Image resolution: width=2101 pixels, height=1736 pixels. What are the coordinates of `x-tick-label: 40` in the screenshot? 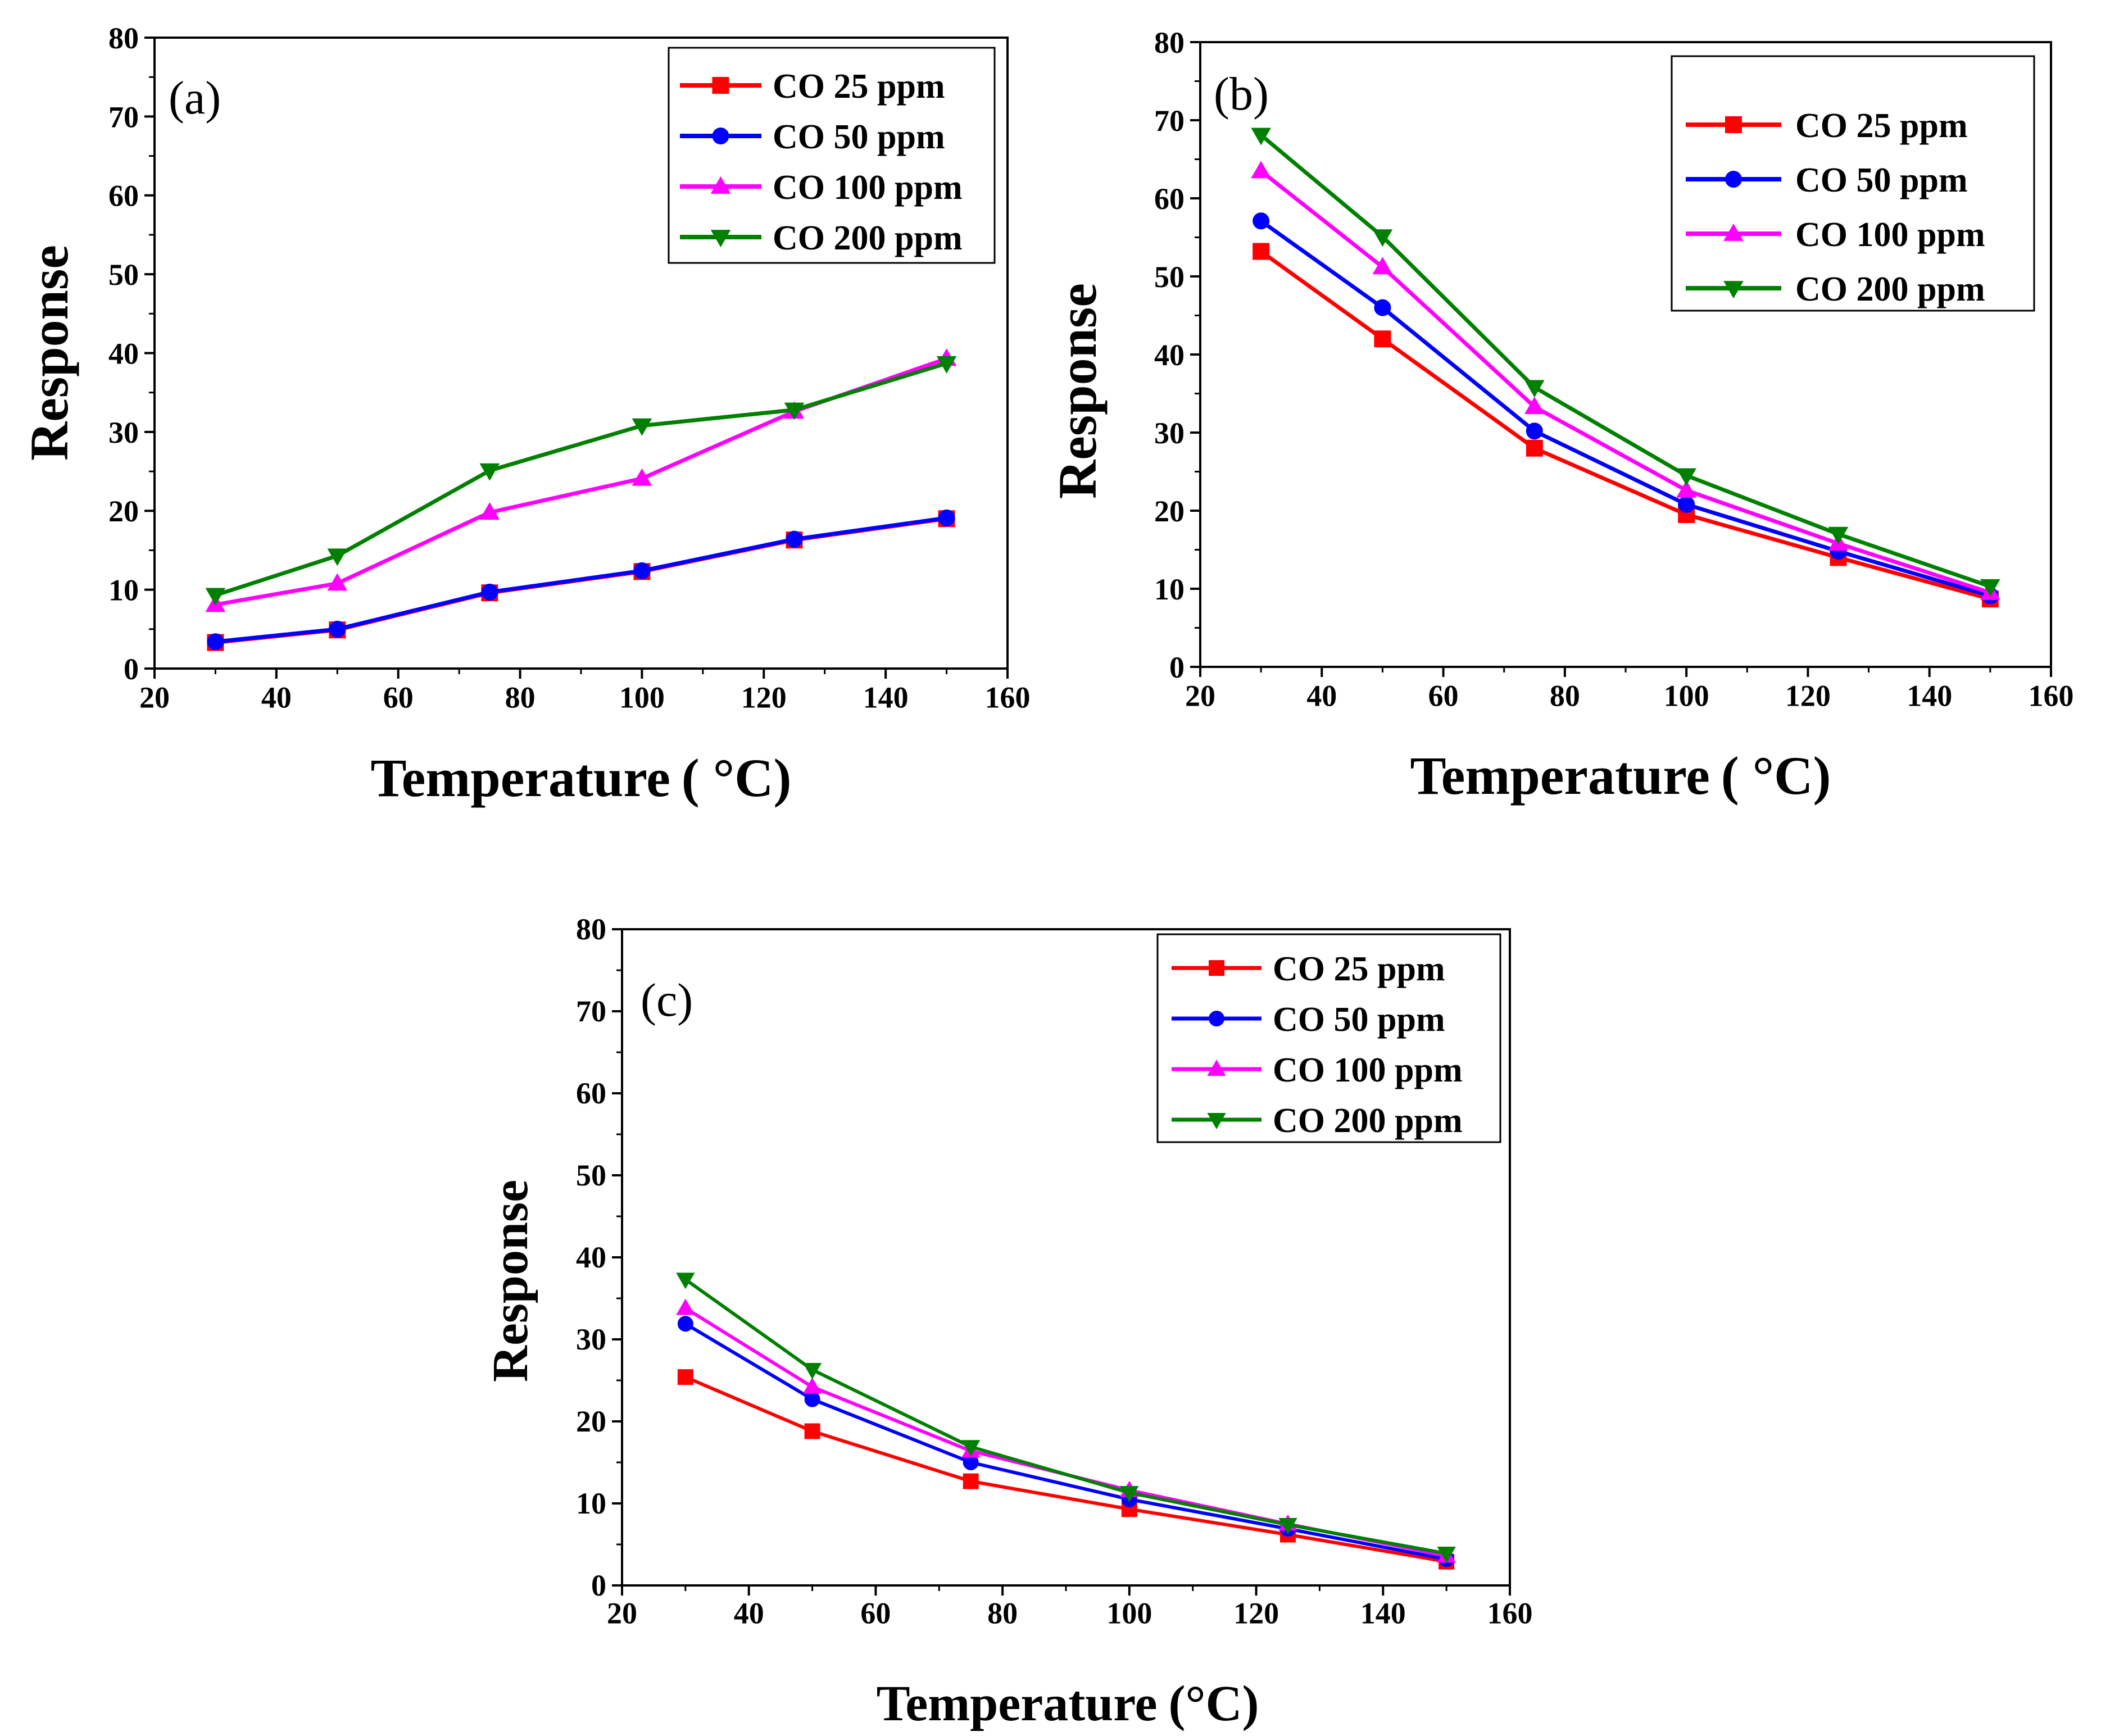 It's located at (1321, 695).